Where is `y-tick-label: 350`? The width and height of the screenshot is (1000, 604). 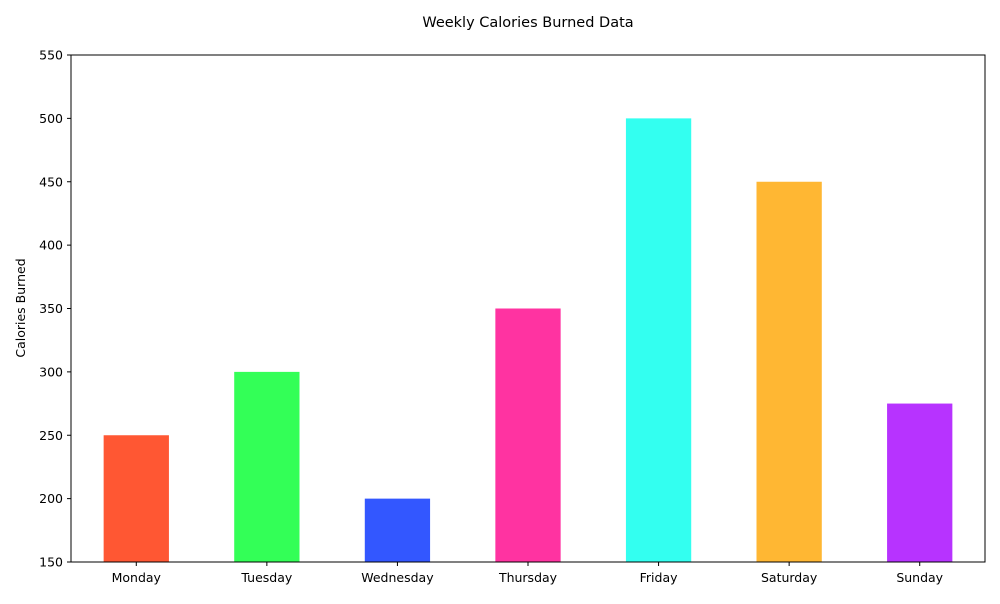 y-tick-label: 350 is located at coordinates (51, 308).